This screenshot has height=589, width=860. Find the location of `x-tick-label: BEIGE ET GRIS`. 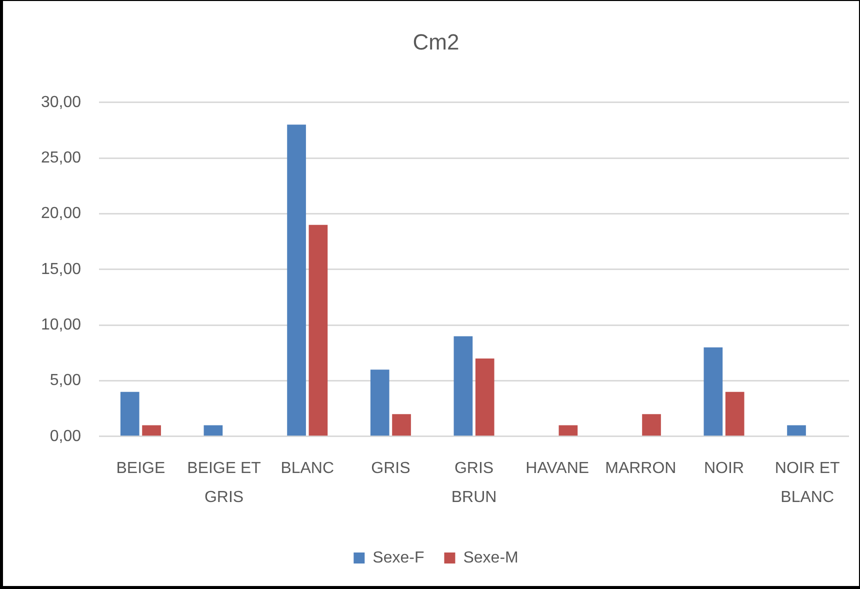

x-tick-label: BEIGE ET GRIS is located at coordinates (224, 483).